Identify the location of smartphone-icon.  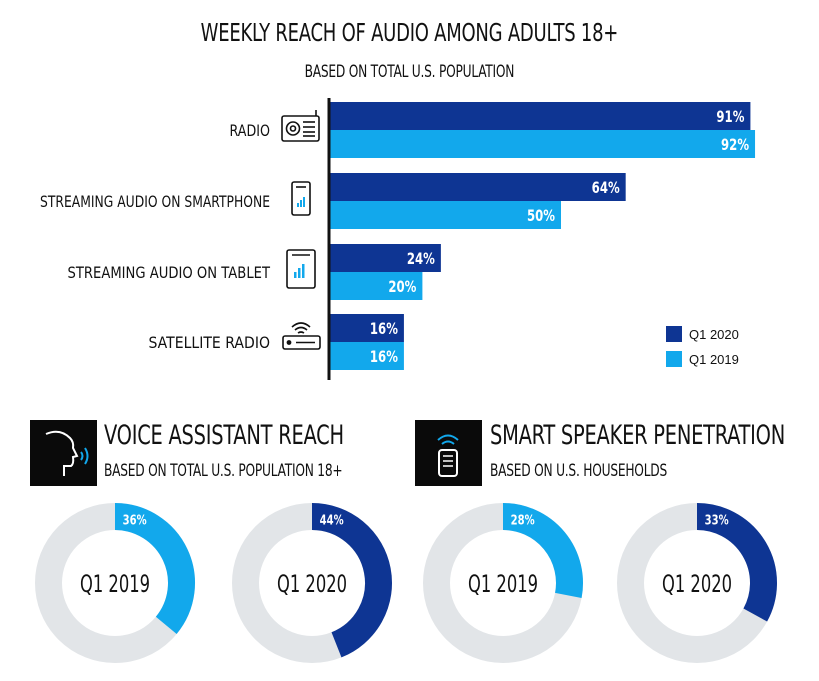
(301, 198).